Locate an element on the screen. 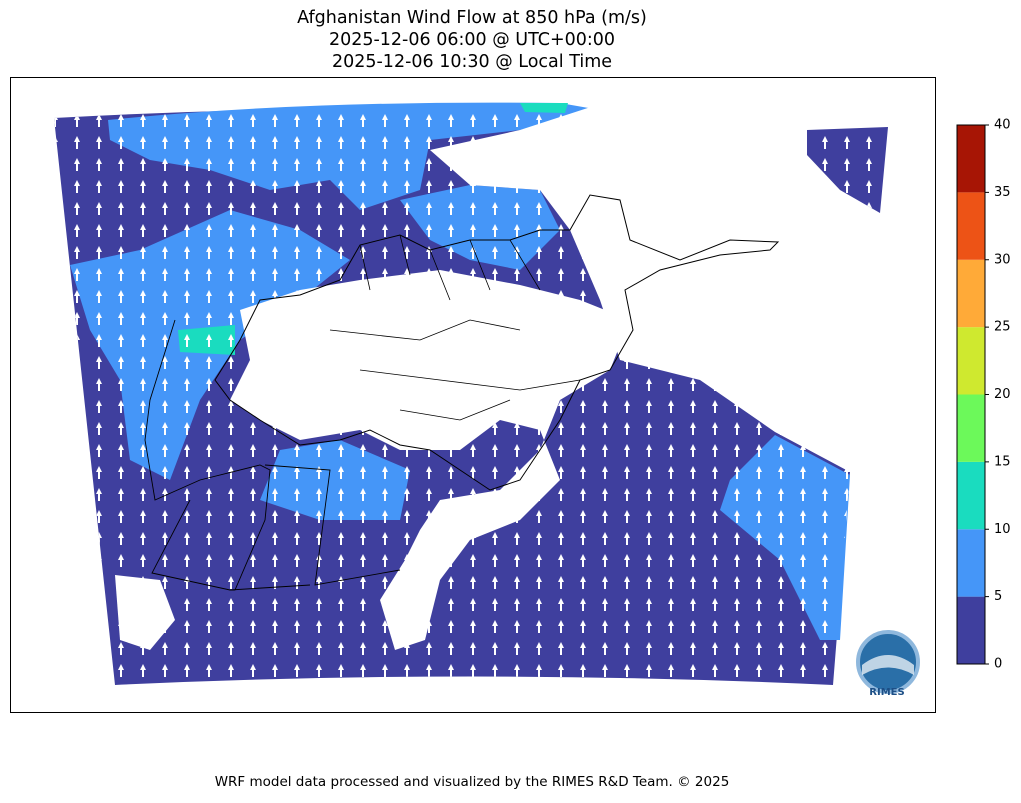 This screenshot has height=803, width=1021. title-line: 2025-12-06 06:00 @ UTC+00:00 is located at coordinates (472, 40).